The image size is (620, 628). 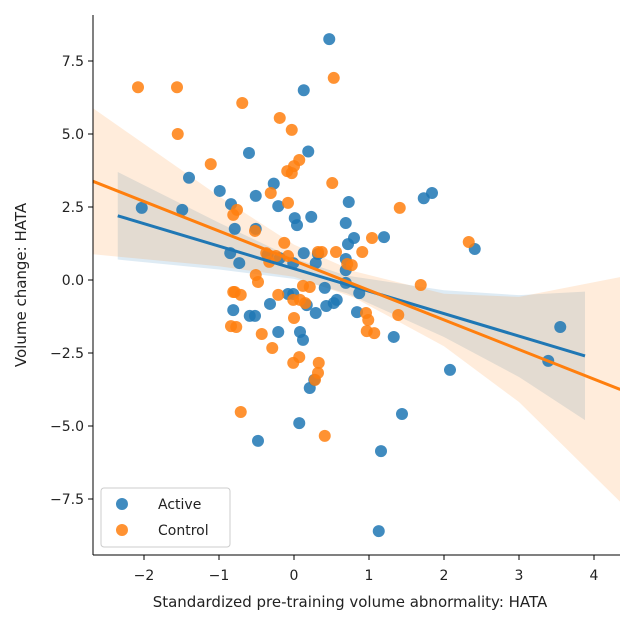 I want to click on y-tick-label: −7.5, so click(x=67, y=500).